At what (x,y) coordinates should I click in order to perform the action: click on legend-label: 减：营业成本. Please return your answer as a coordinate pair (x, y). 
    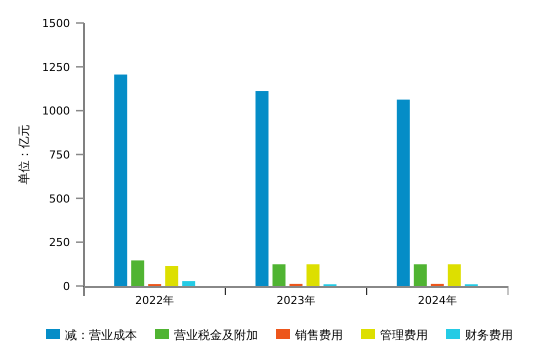
    Looking at the image, I should click on (101, 335).